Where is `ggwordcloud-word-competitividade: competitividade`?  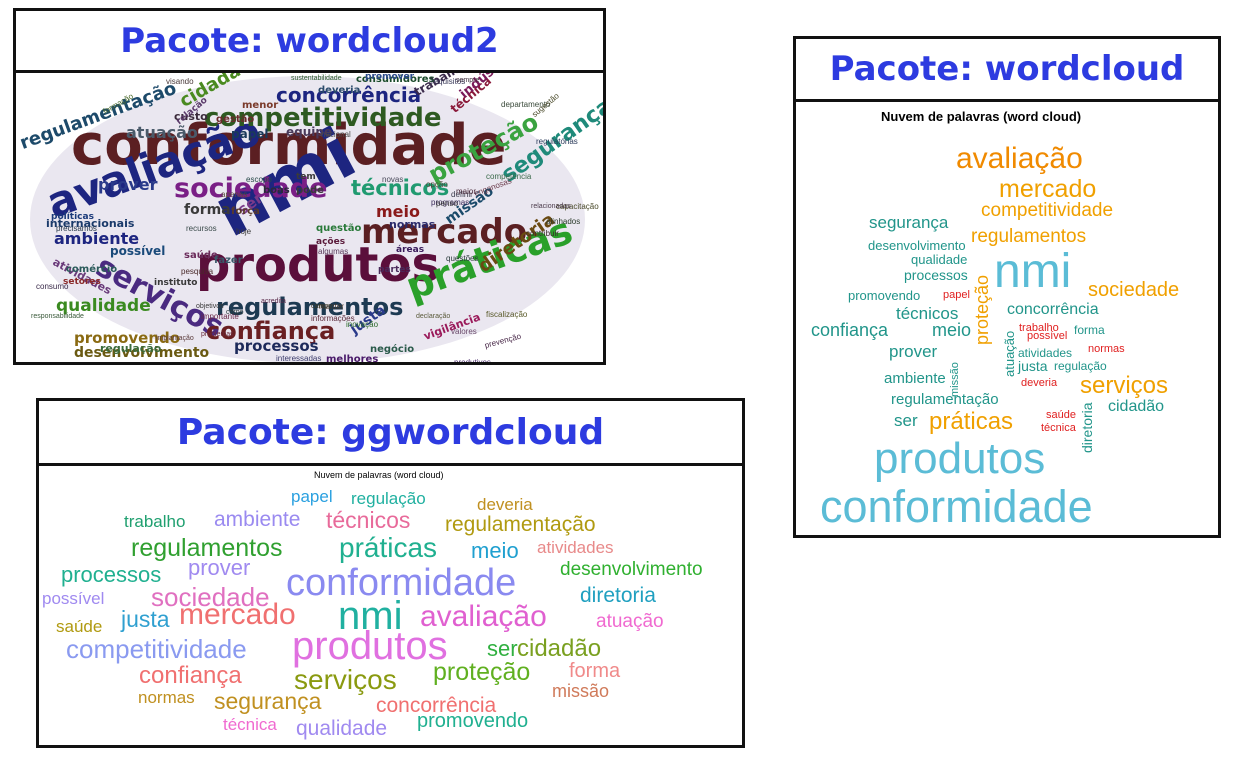 ggwordcloud-word-competitividade: competitividade is located at coordinates (156, 649).